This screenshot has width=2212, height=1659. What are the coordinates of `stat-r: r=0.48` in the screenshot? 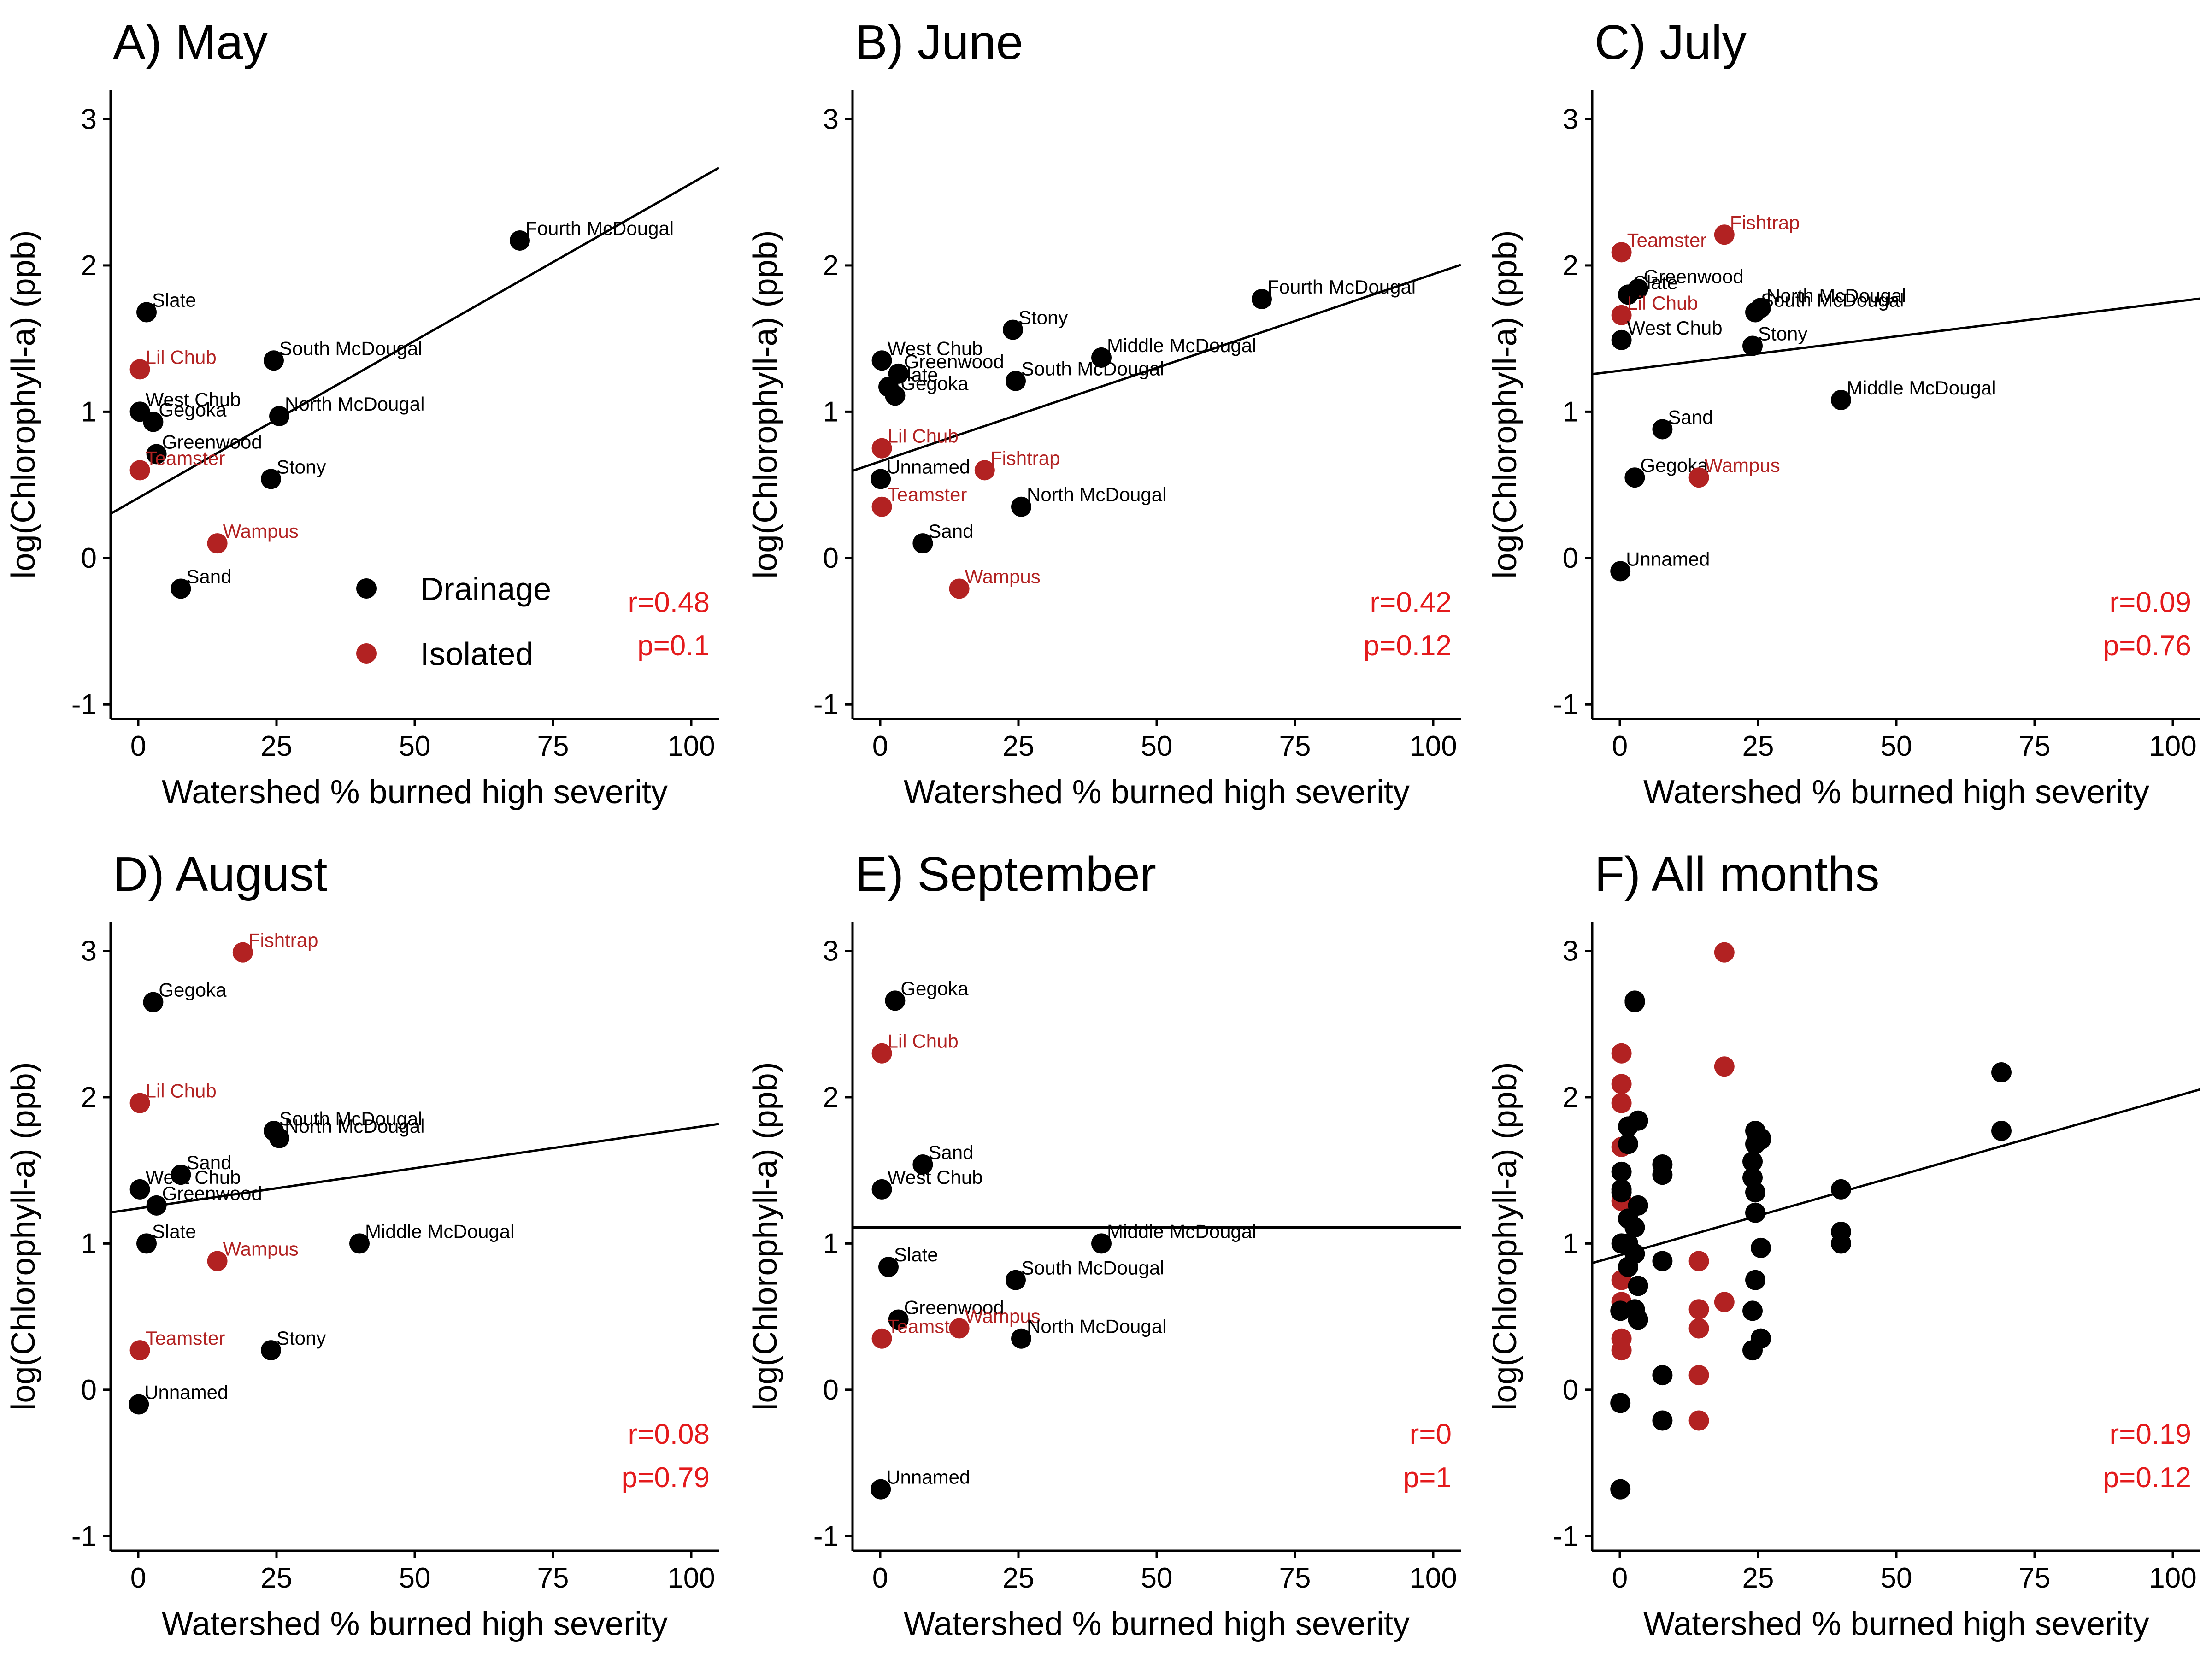 It's located at (669, 602).